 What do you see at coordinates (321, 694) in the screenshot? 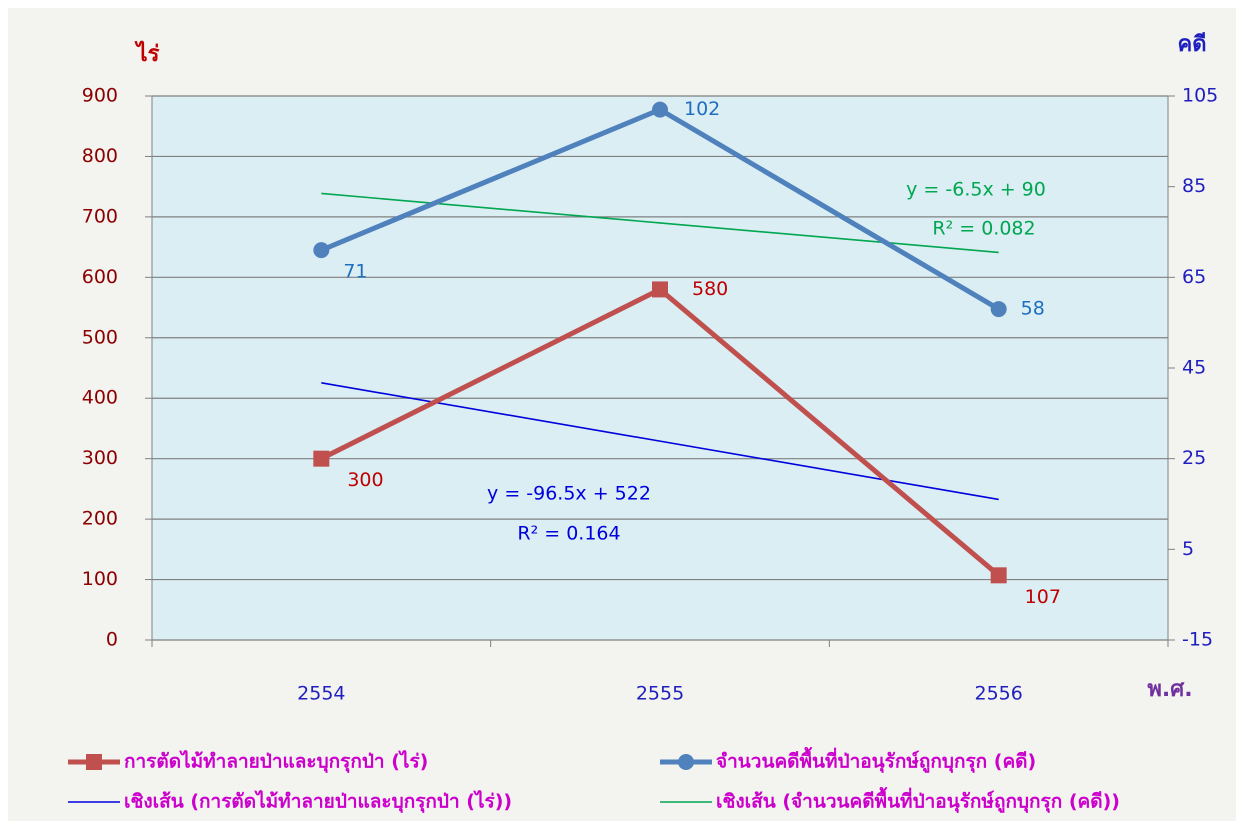
I see `x-tick-label: 2554` at bounding box center [321, 694].